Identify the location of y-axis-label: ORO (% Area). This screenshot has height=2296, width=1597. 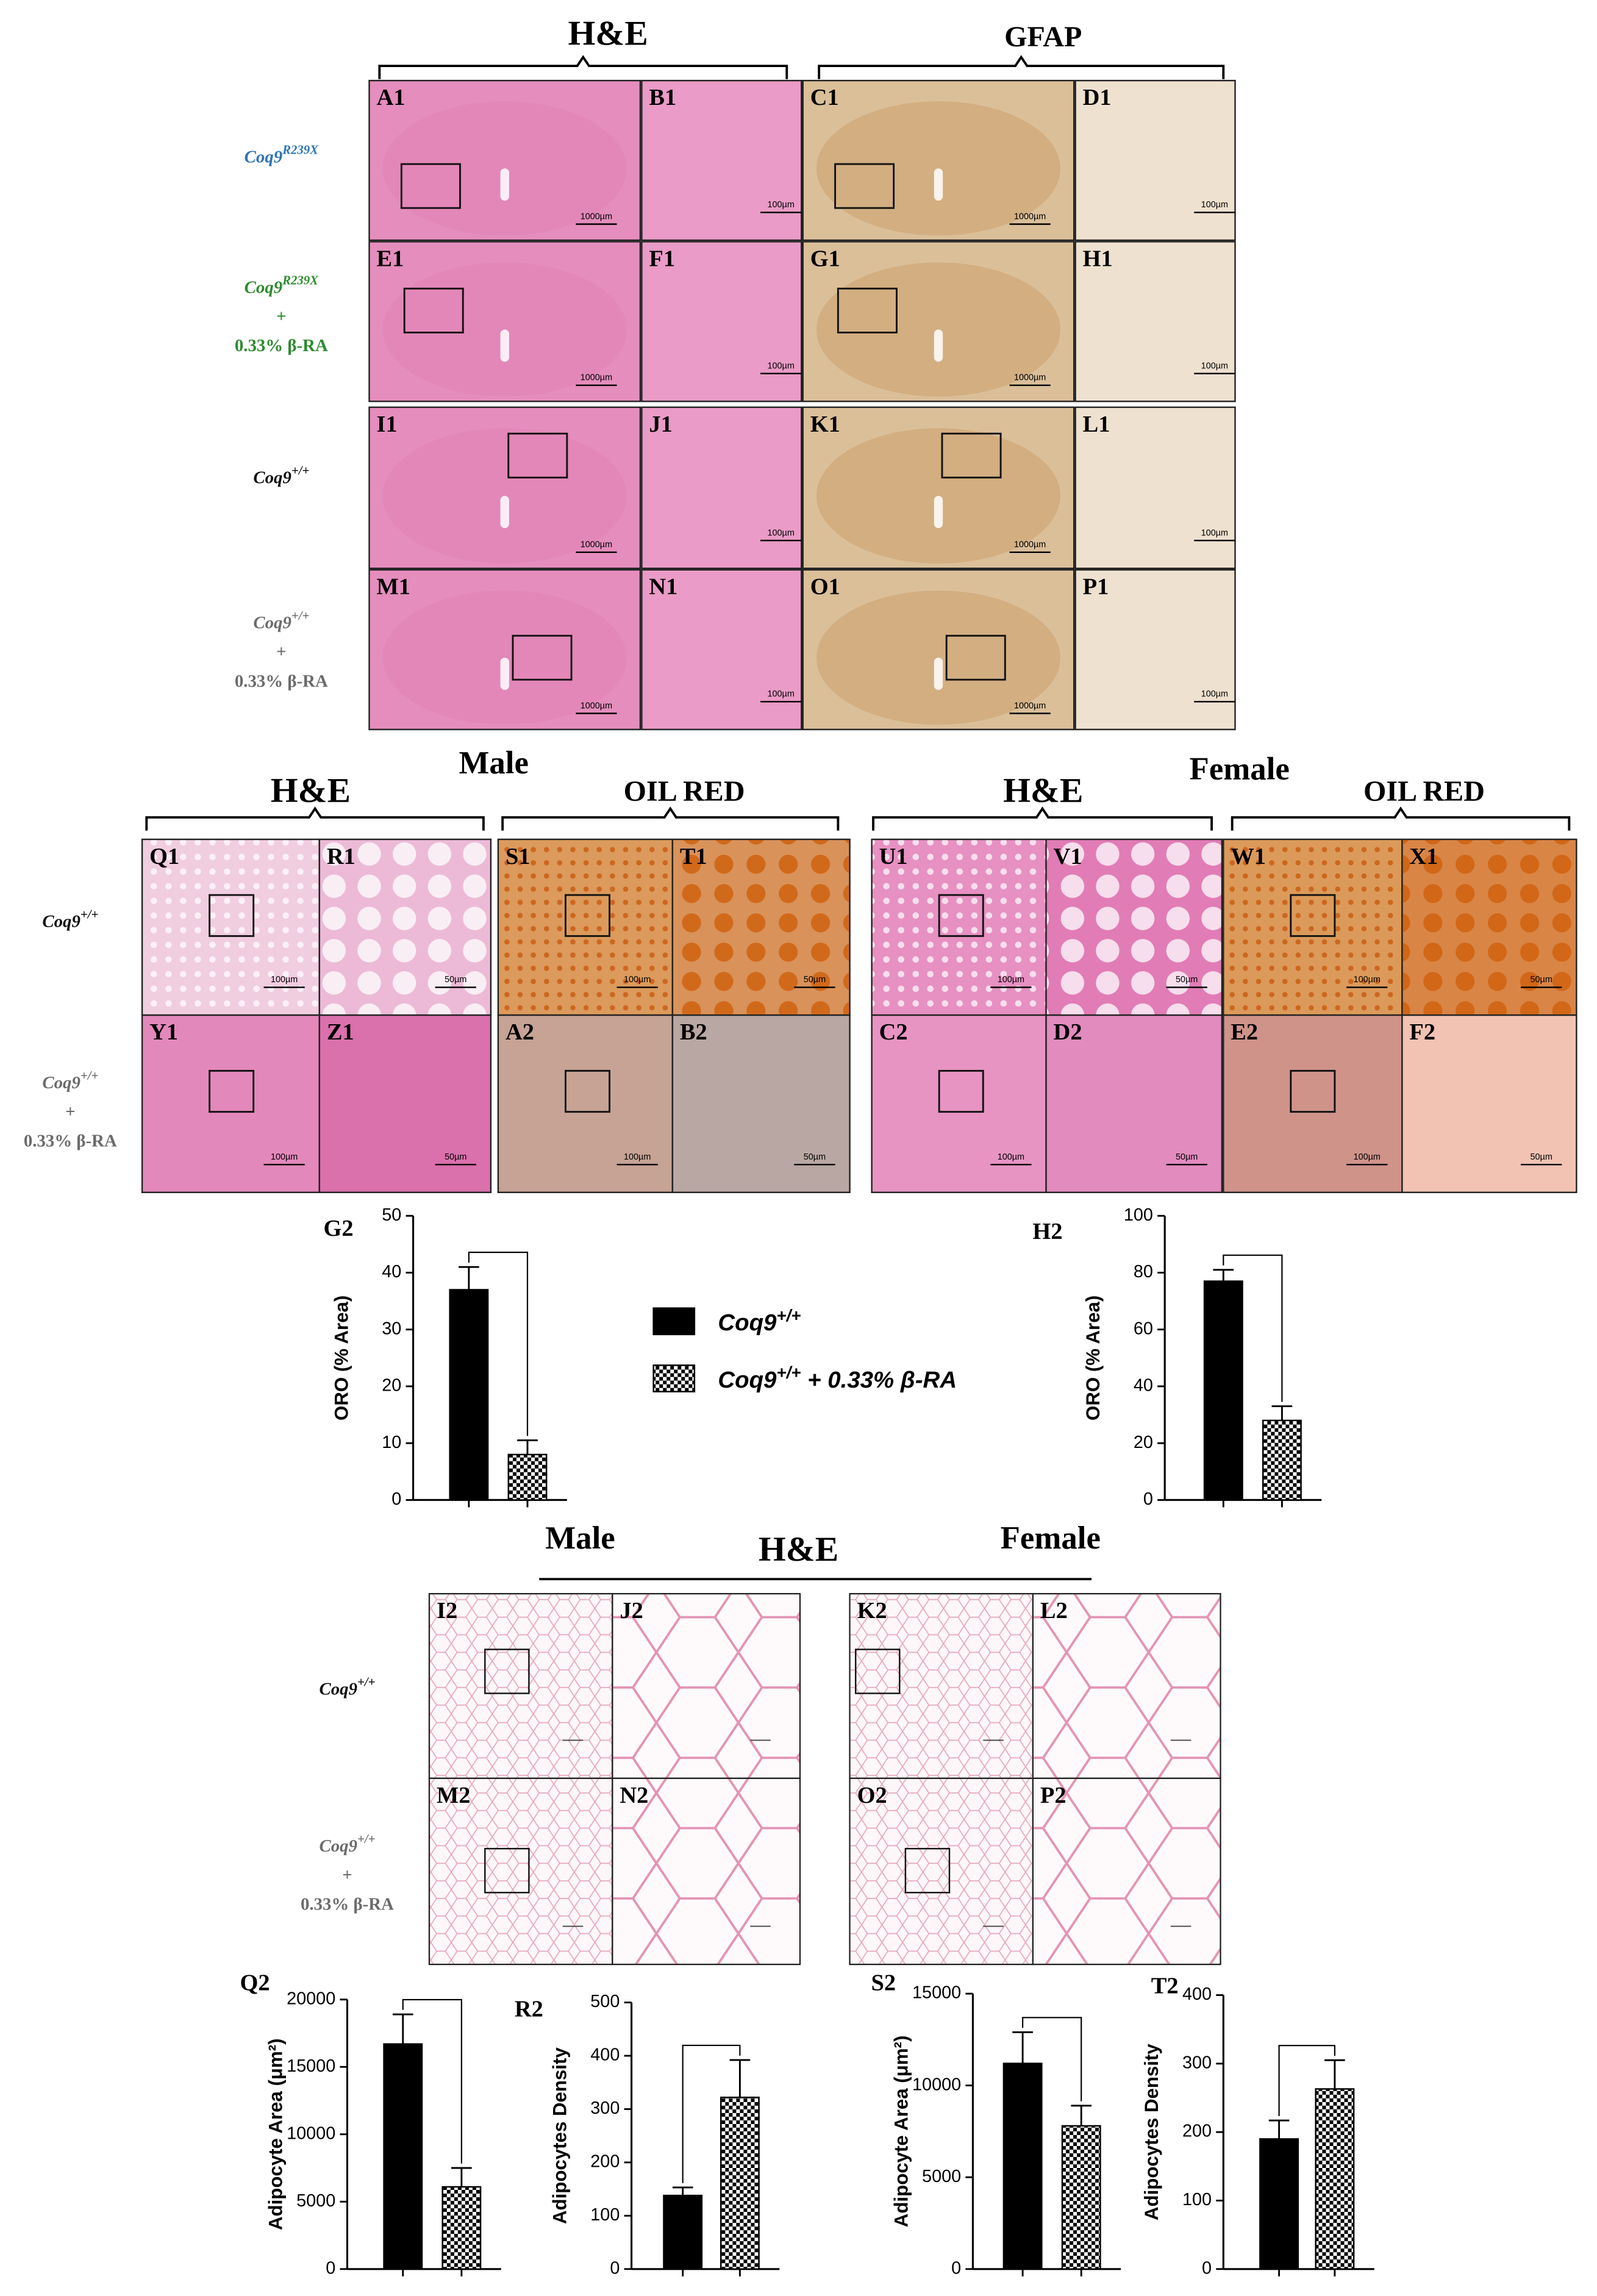
(1093, 1358).